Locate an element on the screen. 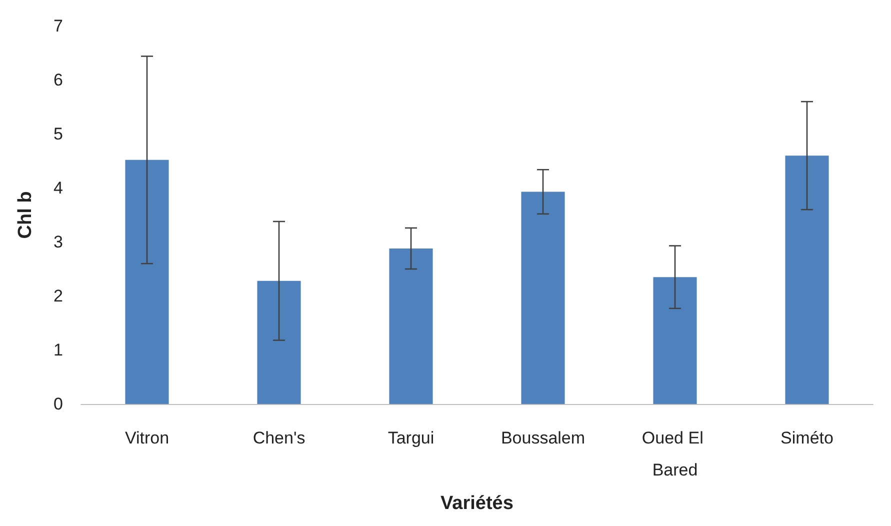 The height and width of the screenshot is (526, 891). y-tick-label: 3 is located at coordinates (58, 242).